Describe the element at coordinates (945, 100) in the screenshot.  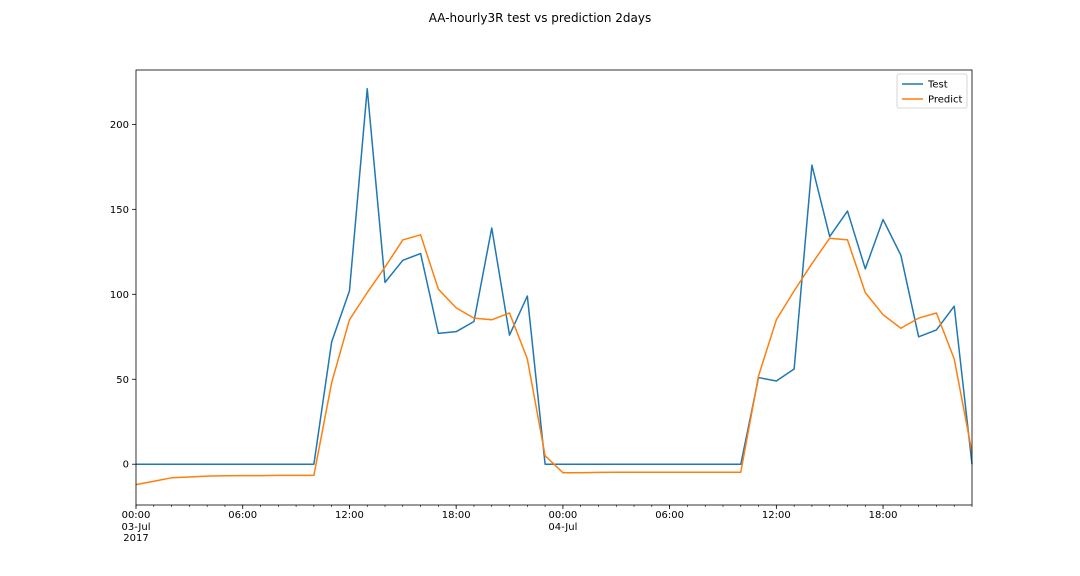
I see `legend-label-predict: Predict` at that location.